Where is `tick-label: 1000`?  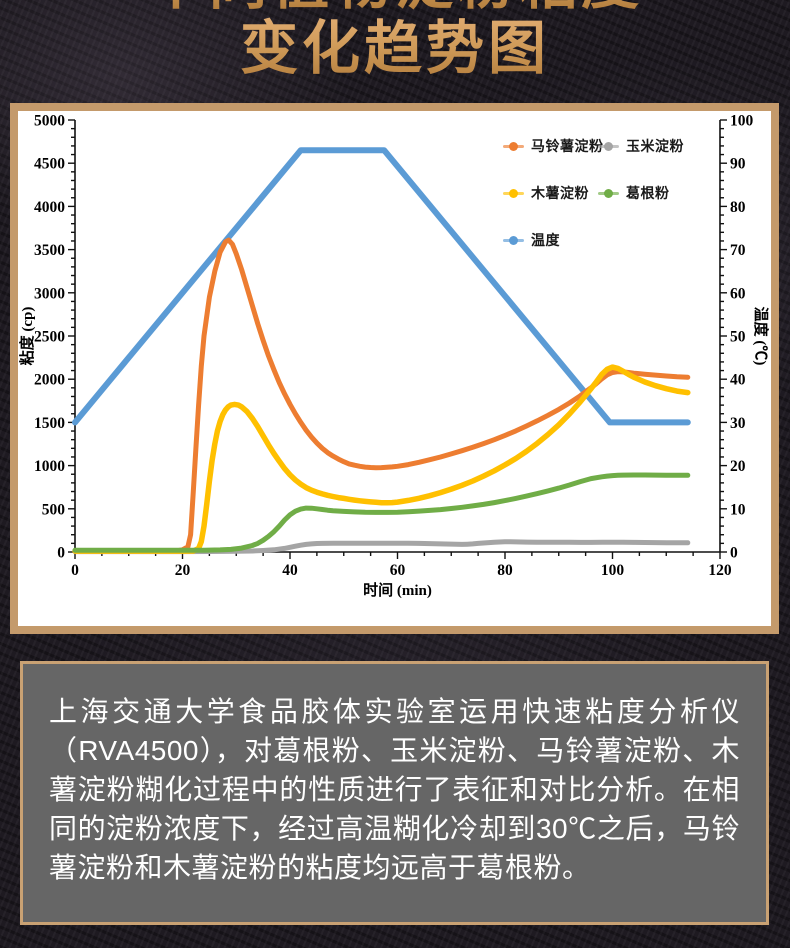 tick-label: 1000 is located at coordinates (49, 466).